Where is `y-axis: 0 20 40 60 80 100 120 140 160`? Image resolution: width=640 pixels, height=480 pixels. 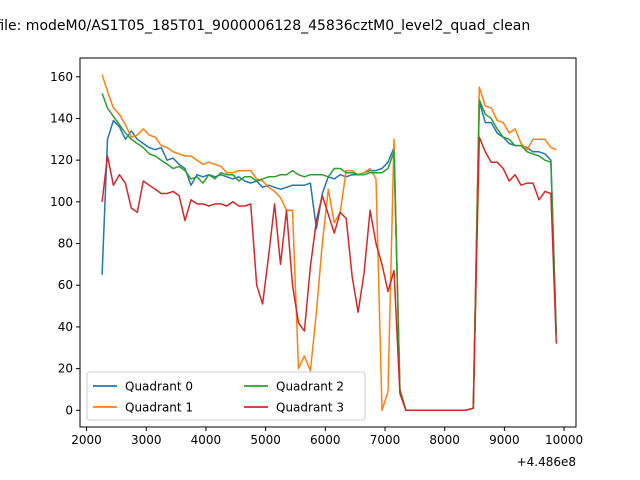
y-axis: 0 20 40 60 80 100 120 140 160 is located at coordinates (65, 243).